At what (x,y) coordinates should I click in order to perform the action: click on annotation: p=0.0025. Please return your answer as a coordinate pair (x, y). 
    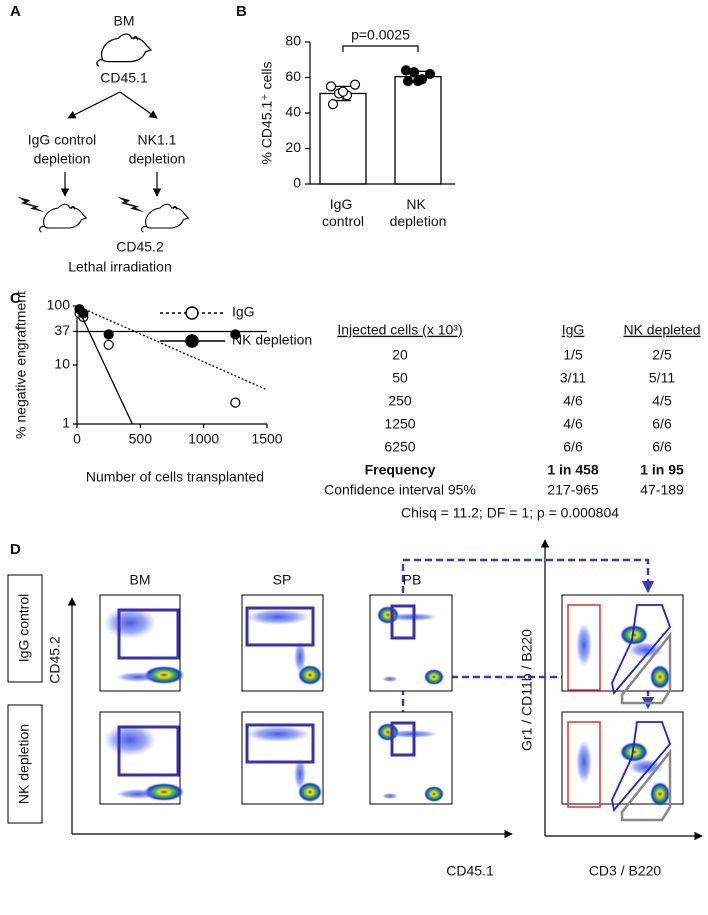
    Looking at the image, I should click on (380, 35).